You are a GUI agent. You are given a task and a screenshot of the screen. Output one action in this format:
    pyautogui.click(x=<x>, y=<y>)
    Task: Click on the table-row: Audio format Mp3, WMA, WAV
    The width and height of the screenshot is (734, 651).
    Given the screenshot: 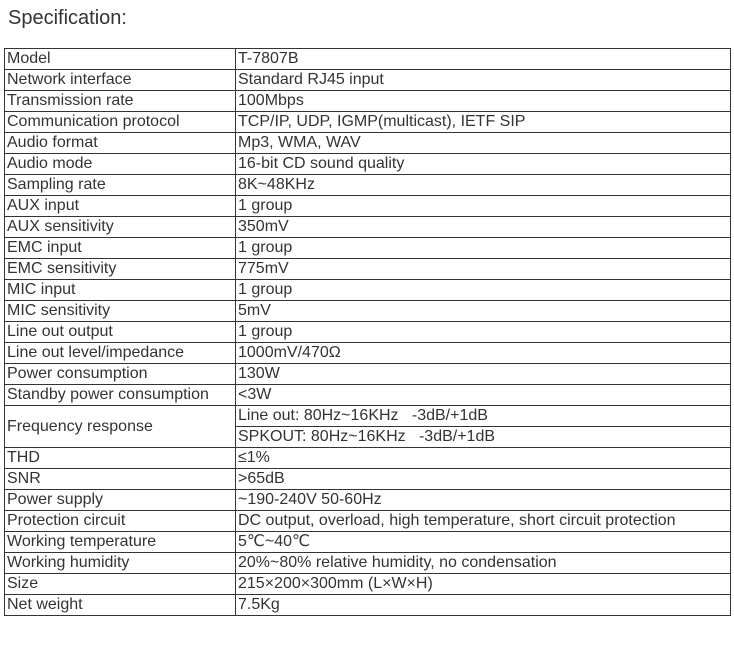 What is the action you would take?
    pyautogui.click(x=367, y=143)
    